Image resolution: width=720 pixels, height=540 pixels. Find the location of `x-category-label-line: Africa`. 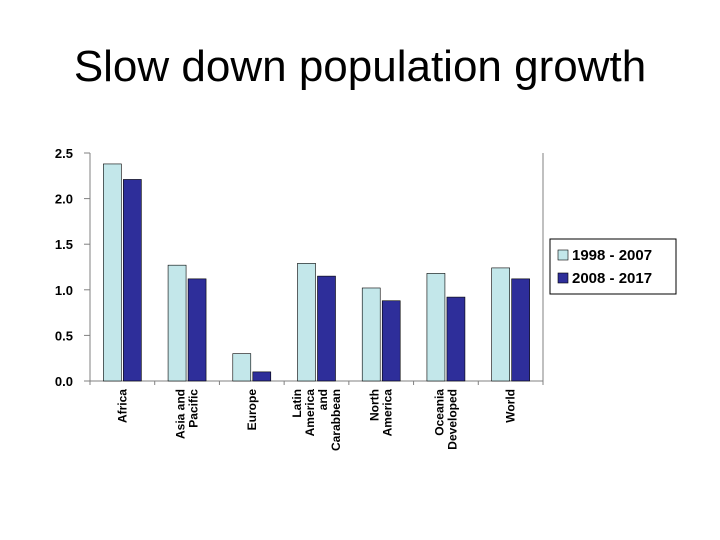

x-category-label-line: Africa is located at coordinates (122, 406).